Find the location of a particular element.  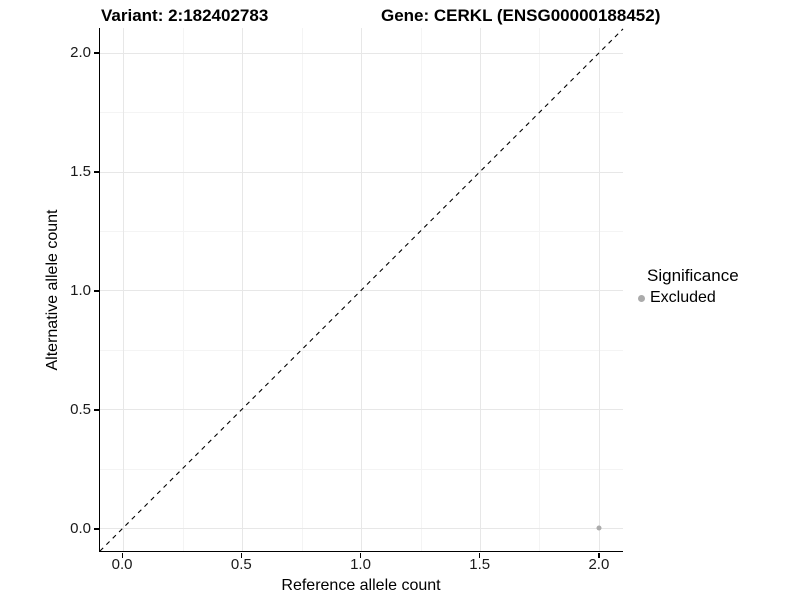

y-tick-label: 1.0 is located at coordinates (80, 290).